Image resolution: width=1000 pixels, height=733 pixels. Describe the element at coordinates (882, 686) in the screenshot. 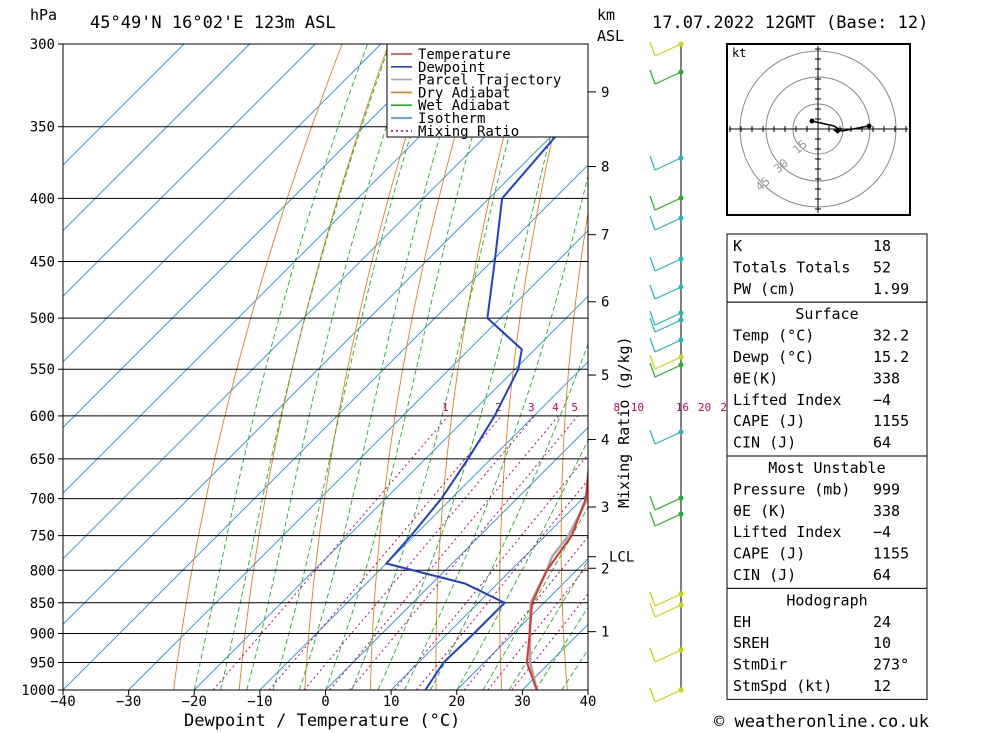

I see `table-row-value: 12` at that location.